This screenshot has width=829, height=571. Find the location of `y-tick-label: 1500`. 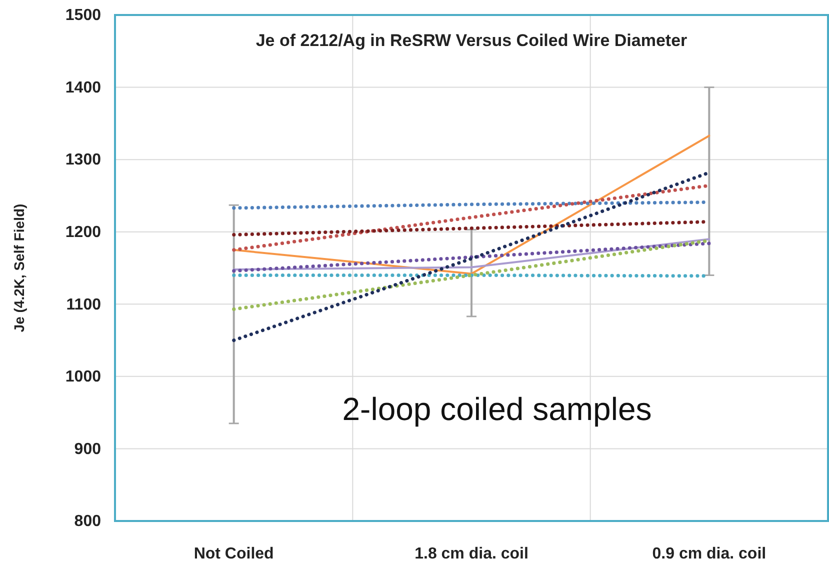

y-tick-label: 1500 is located at coordinates (83, 15).